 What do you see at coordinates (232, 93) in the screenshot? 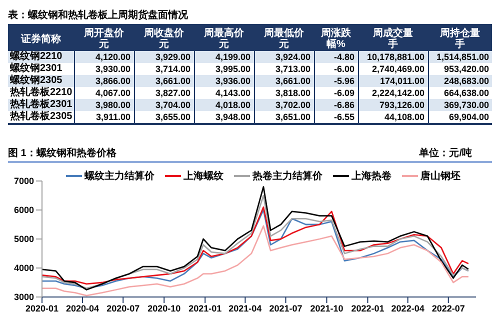
I see `text: 4,143.00` at bounding box center [232, 93].